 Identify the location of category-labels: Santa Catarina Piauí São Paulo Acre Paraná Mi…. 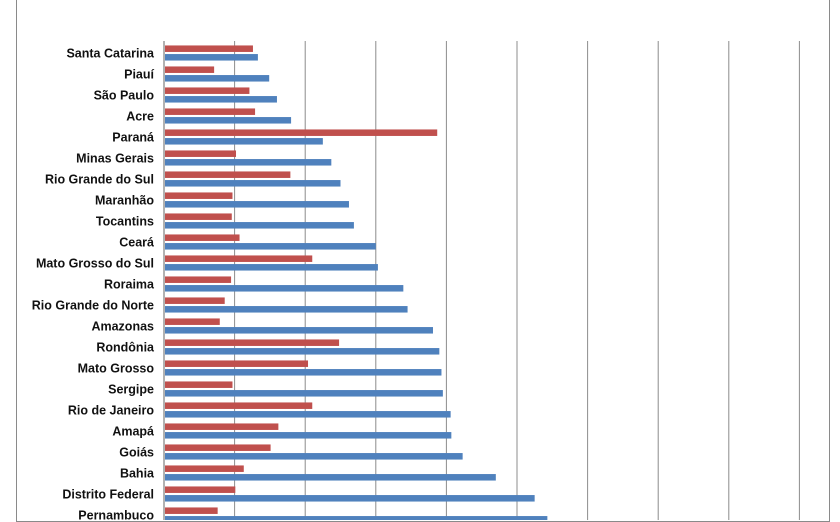
(93, 284).